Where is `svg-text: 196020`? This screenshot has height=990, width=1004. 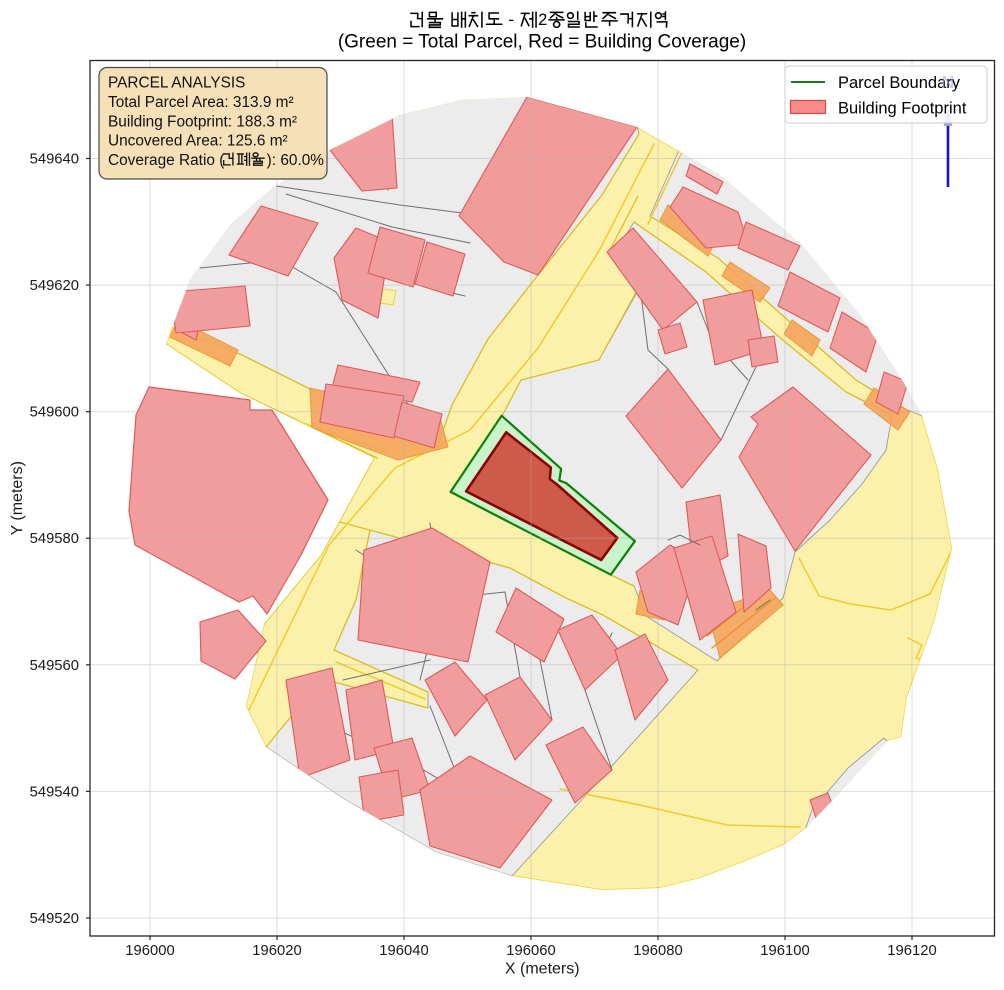
svg-text: 196020 is located at coordinates (276, 951).